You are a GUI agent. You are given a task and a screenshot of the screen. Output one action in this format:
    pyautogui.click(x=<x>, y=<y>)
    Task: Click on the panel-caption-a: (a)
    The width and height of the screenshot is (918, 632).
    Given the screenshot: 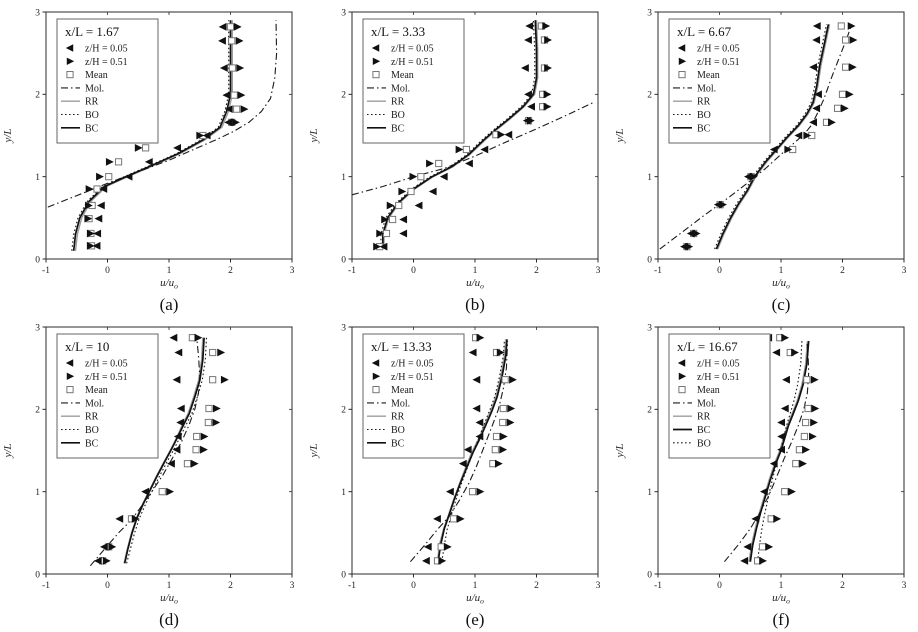 What is the action you would take?
    pyautogui.click(x=169, y=304)
    